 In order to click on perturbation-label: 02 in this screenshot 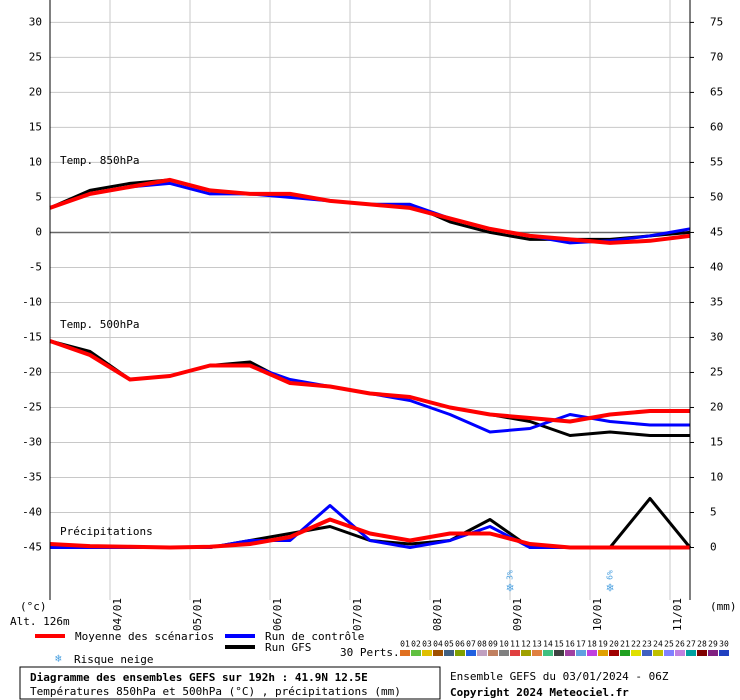, I will do `click(416, 644)`.